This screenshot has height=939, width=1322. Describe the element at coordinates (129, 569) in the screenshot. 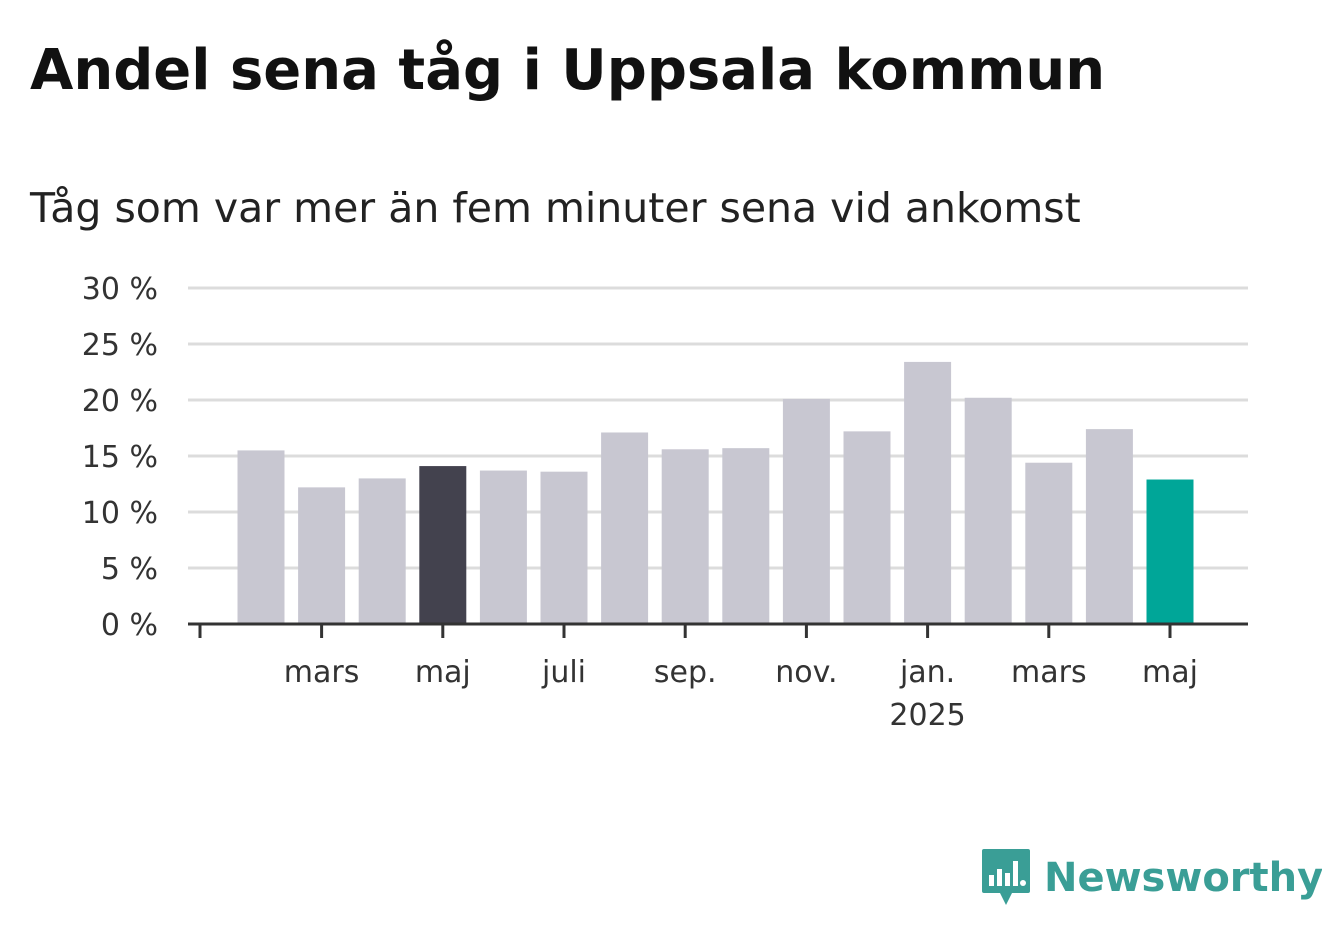

I see `y-tick-label: 5 %` at that location.